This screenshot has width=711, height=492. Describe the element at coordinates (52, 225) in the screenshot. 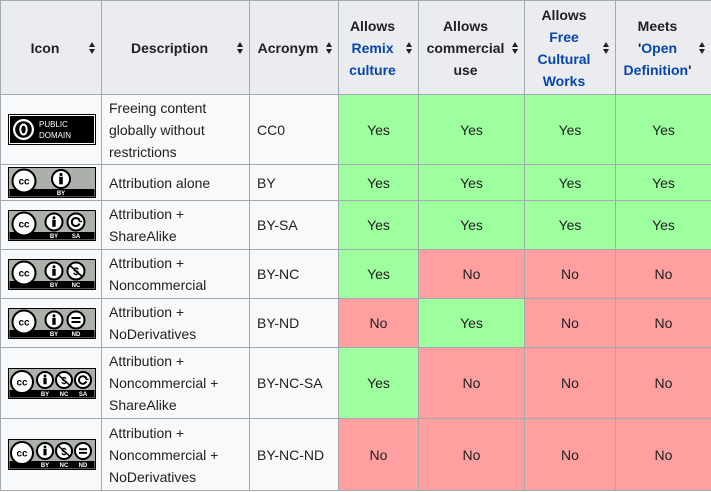

I see `cc-by-sa-icon: cc BY SA` at that location.